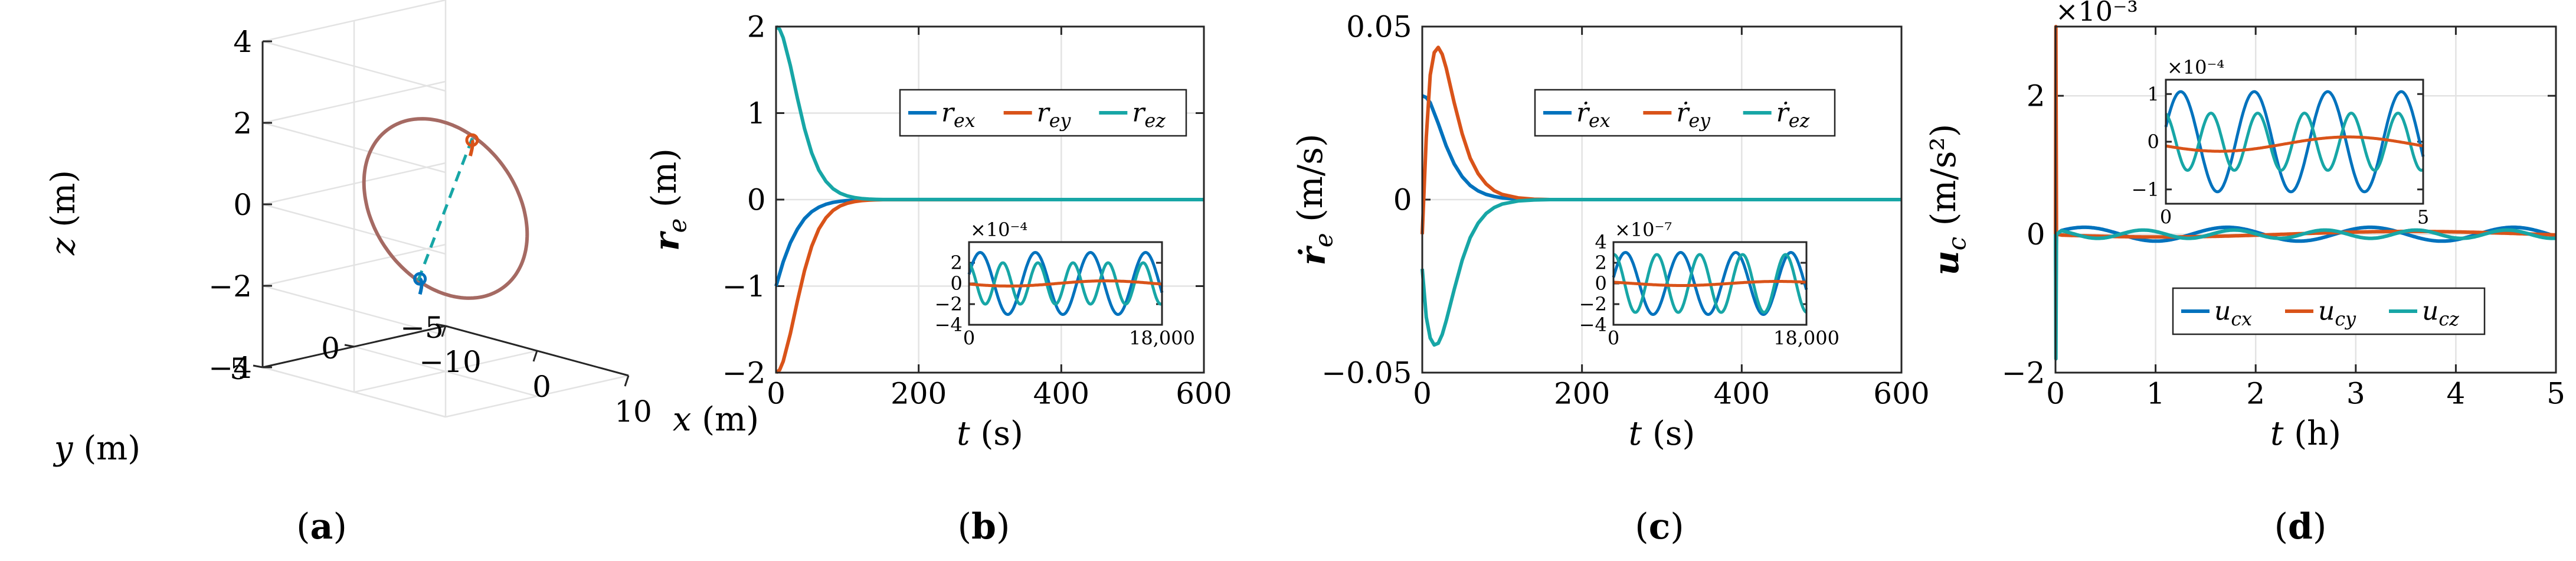 This screenshot has width=2576, height=561. Describe the element at coordinates (1054, 115) in the screenshot. I see `legend-entry: rey` at that location.